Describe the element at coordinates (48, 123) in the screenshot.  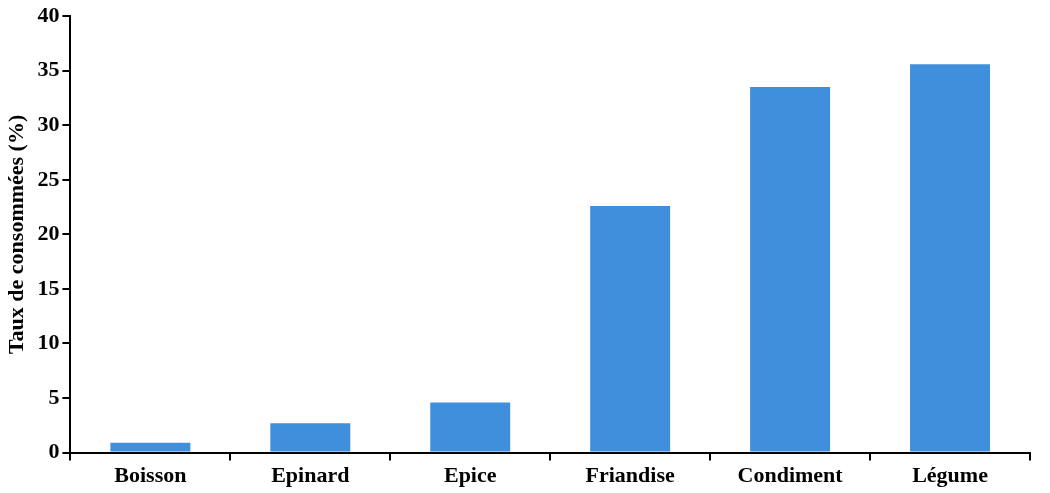
I see `y-tick-label: 30` at that location.